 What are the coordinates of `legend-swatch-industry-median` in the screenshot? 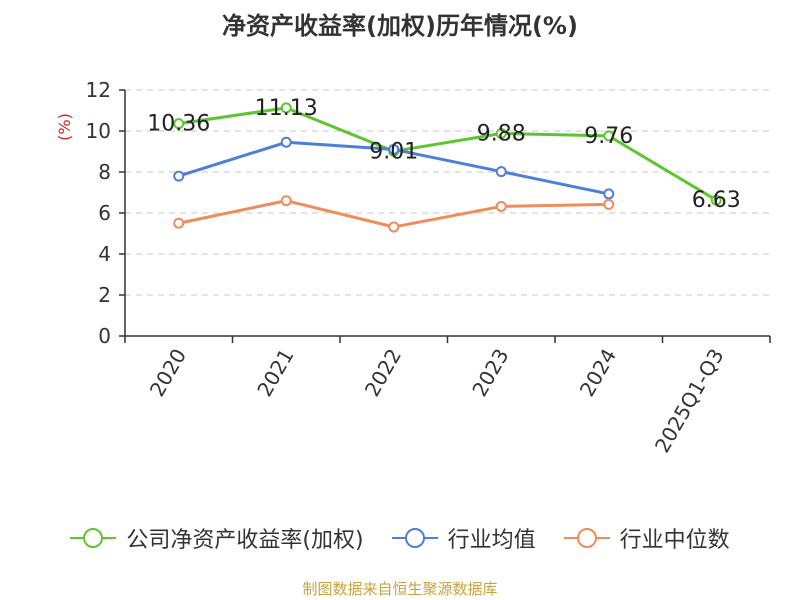 It's located at (586, 538).